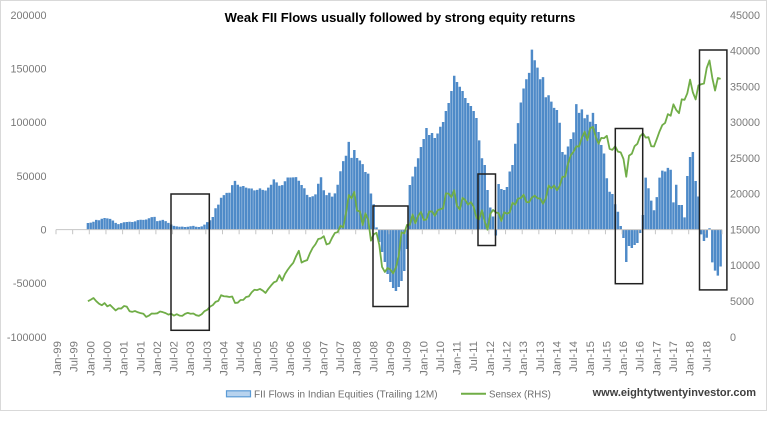 This screenshot has width=768, height=425. I want to click on svg-text: Jan-10, so click(424, 358).